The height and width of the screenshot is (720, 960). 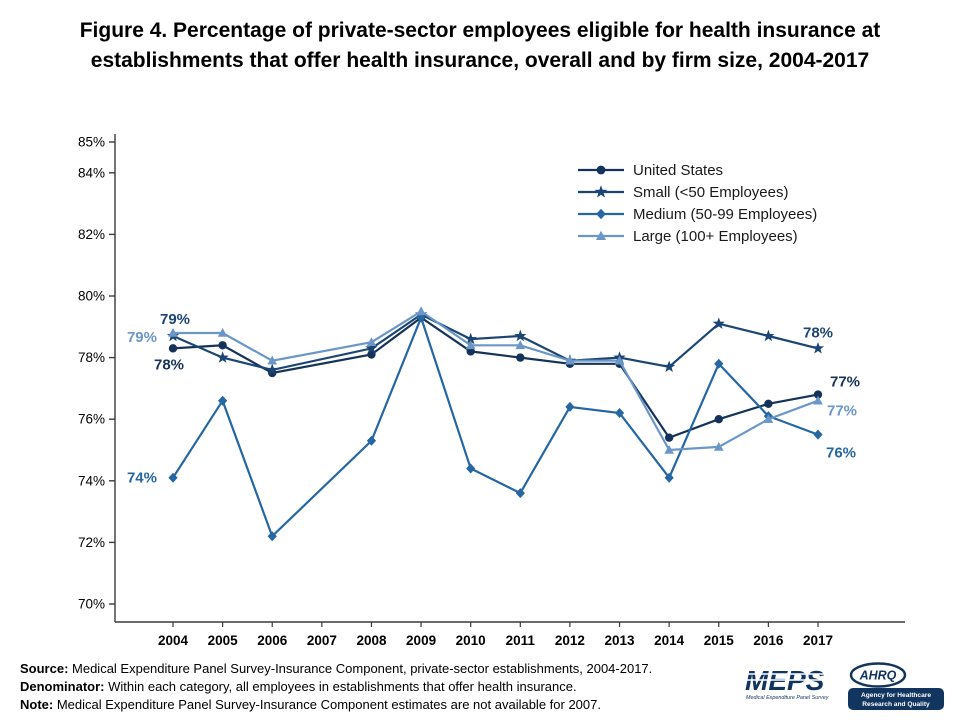 I want to click on y-axis: 70% 72% 74% 76% 78% 80% 82% 84% 85%, so click(x=96, y=373).